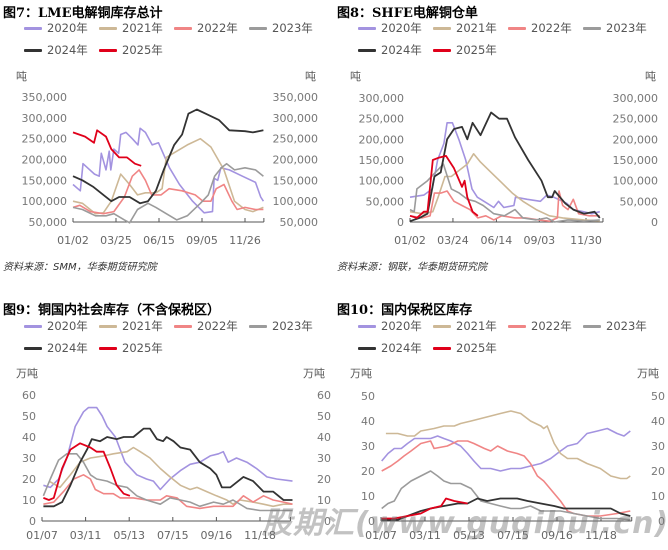 This screenshot has height=550, width=668. Describe the element at coordinates (648, 373) in the screenshot. I see `y-unit-right: 万吨` at that location.